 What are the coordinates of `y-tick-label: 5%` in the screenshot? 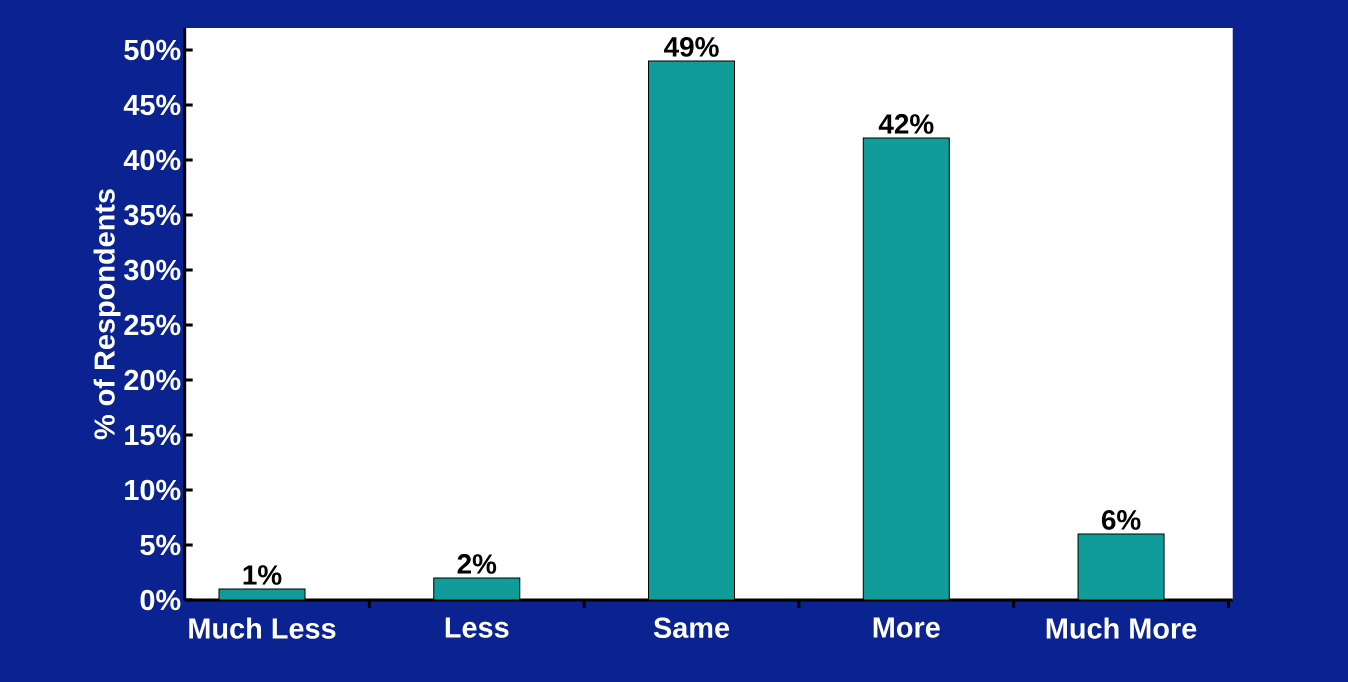 It's located at (160, 545).